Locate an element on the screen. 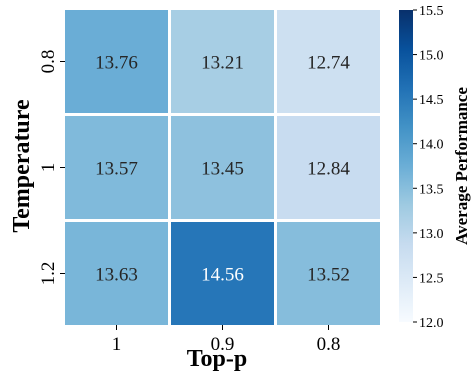 The height and width of the screenshot is (378, 471). cell-value-label: 13.63 is located at coordinates (116, 275).